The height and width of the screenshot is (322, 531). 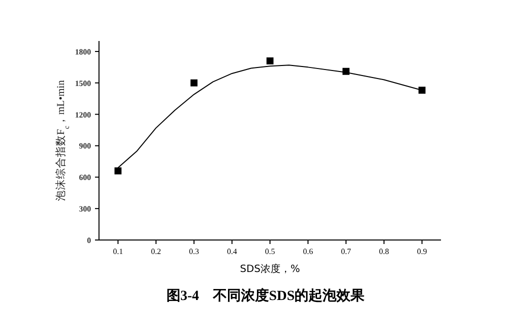 What do you see at coordinates (118, 251) in the screenshot?
I see `x-tick-label: 0.1` at bounding box center [118, 251].